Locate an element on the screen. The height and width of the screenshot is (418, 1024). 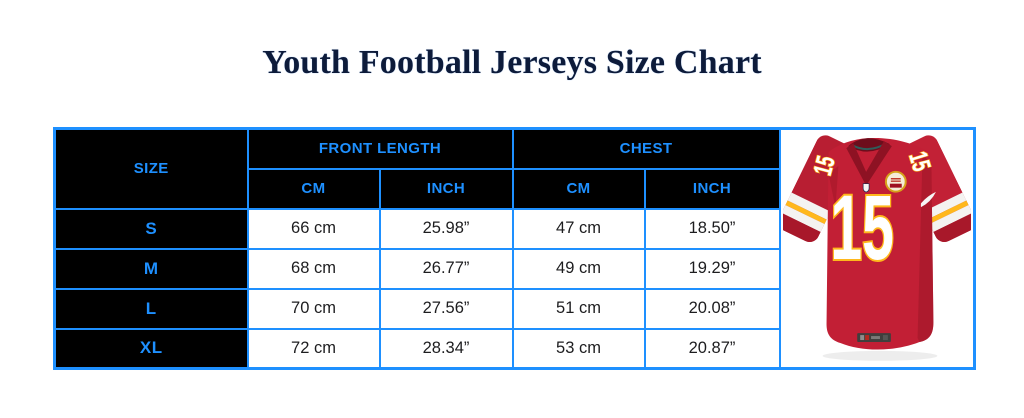
table-row-m: M 68 cm 26.77” 49 cm 19.29” is located at coordinates (514, 268).